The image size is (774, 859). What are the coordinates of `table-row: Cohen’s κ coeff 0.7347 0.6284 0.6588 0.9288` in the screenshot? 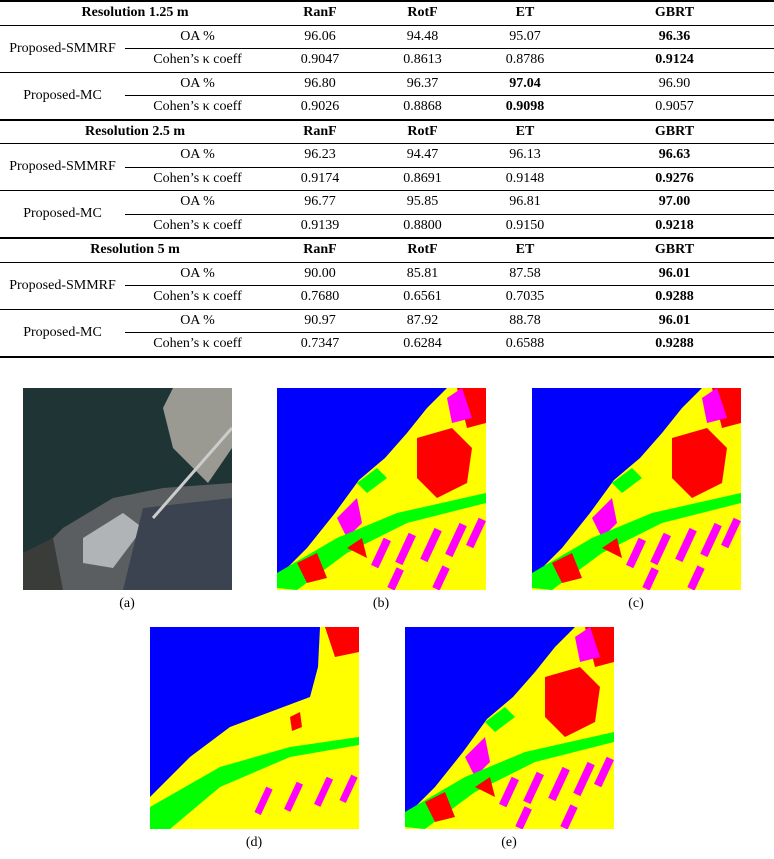 It's located at (387, 344).